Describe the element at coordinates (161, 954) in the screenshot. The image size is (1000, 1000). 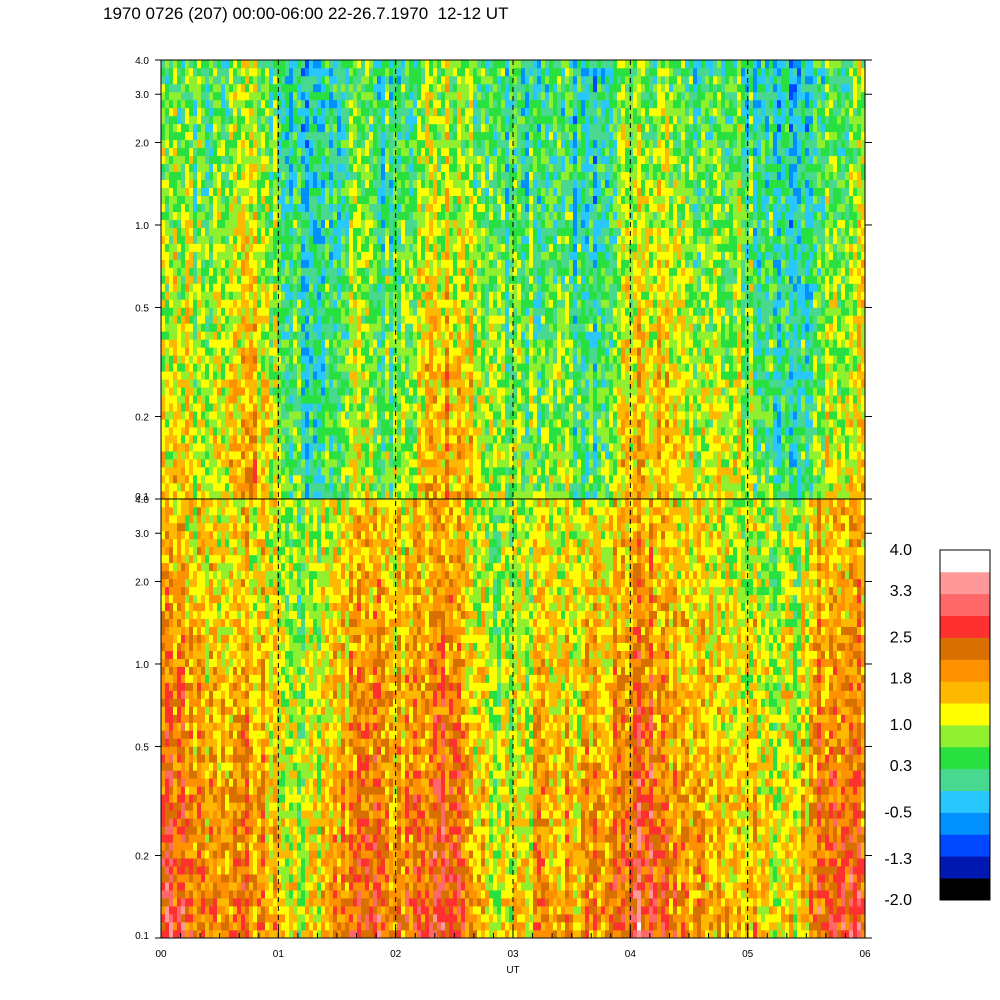
I see `x-tick-label: 00` at that location.